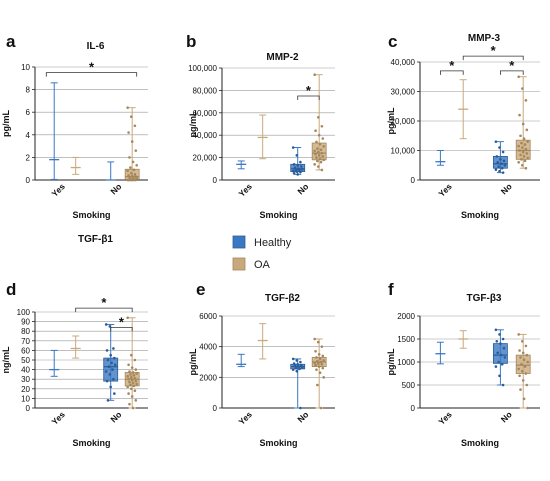 This screenshot has width=550, height=481. Describe the element at coordinates (403, 92) in the screenshot. I see `y-tick-label: 30,000` at that location.